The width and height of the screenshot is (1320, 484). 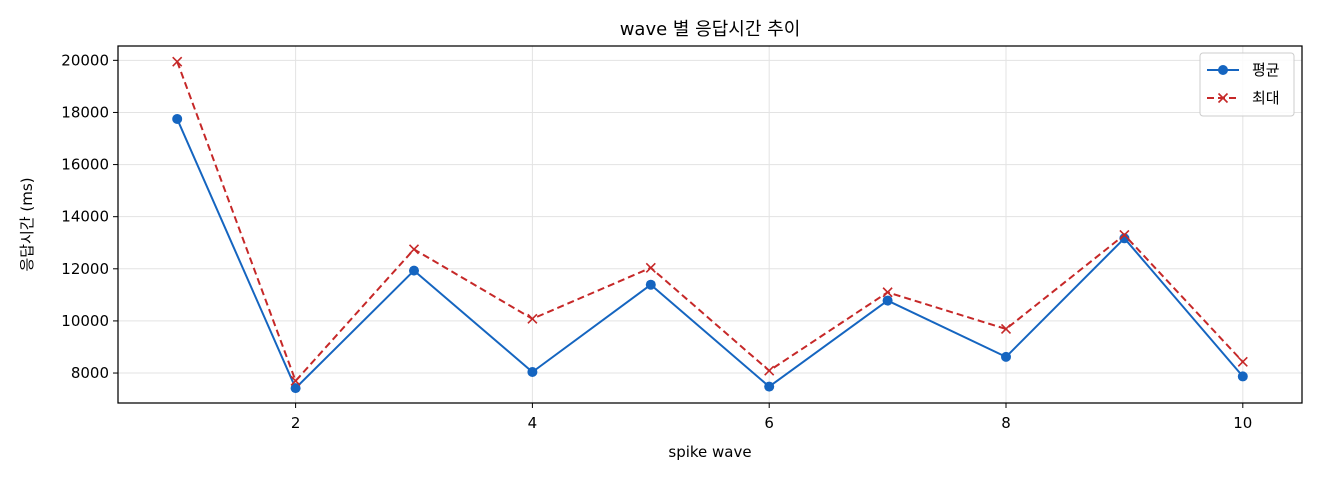 I want to click on legend-item: 최대, so click(x=1243, y=98).